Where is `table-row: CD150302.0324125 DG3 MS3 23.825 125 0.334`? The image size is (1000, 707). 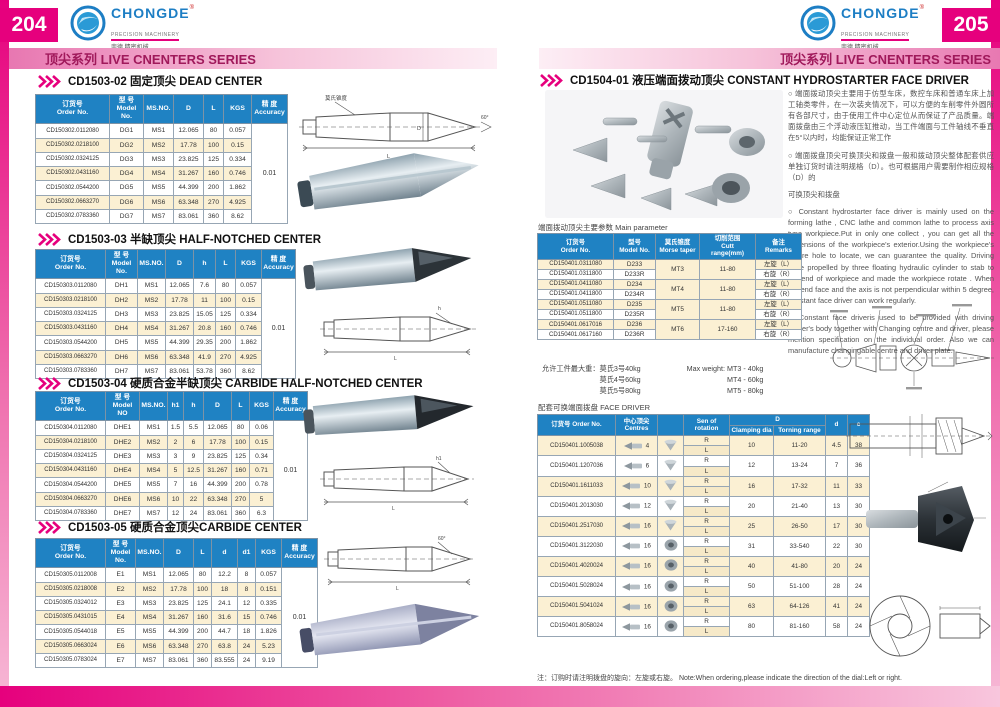 table-row: CD150302.0324125 DG3 MS3 23.825 125 0.334 is located at coordinates (161, 159).